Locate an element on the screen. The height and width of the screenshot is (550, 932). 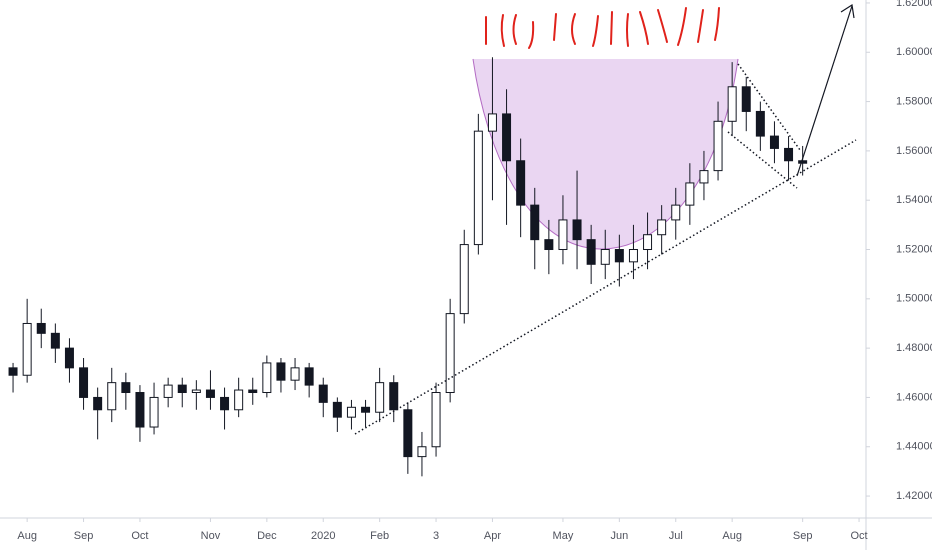
x-tick-label: May is located at coordinates (563, 536).